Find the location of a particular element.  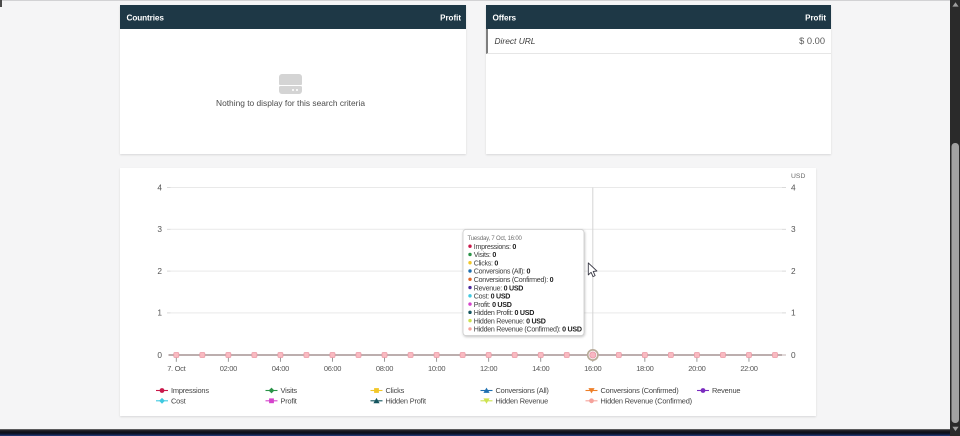

svg-text: 22:00 is located at coordinates (748, 368).